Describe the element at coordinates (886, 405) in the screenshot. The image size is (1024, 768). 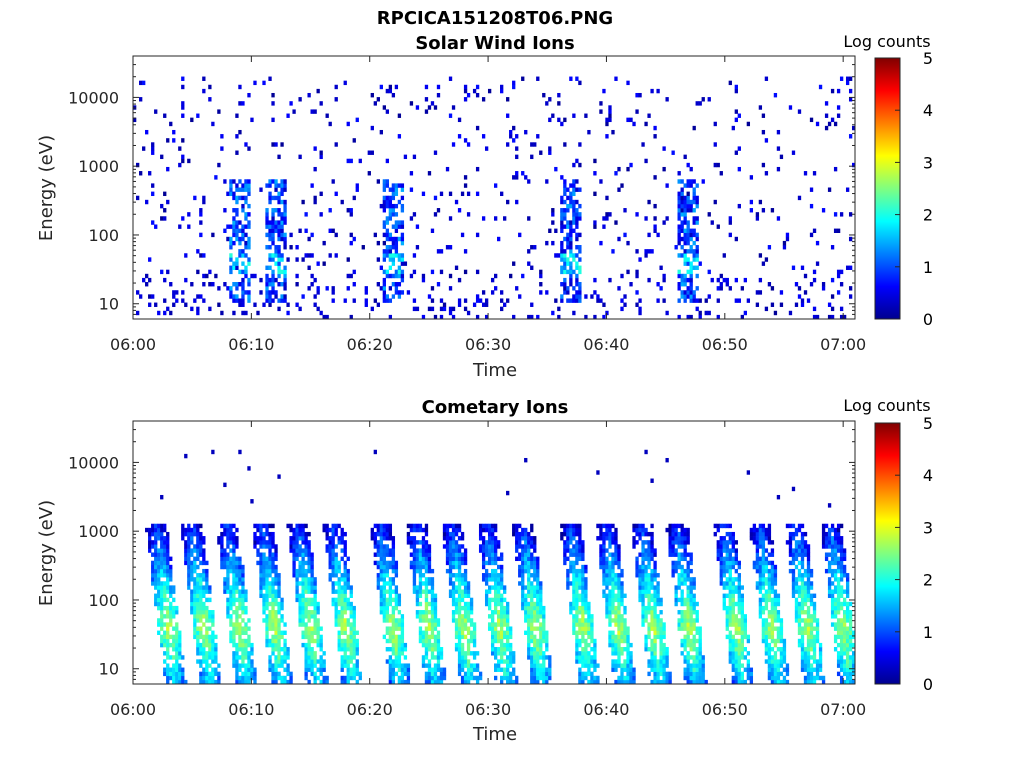
I see `cometary-colorbar-label: Log counts` at that location.